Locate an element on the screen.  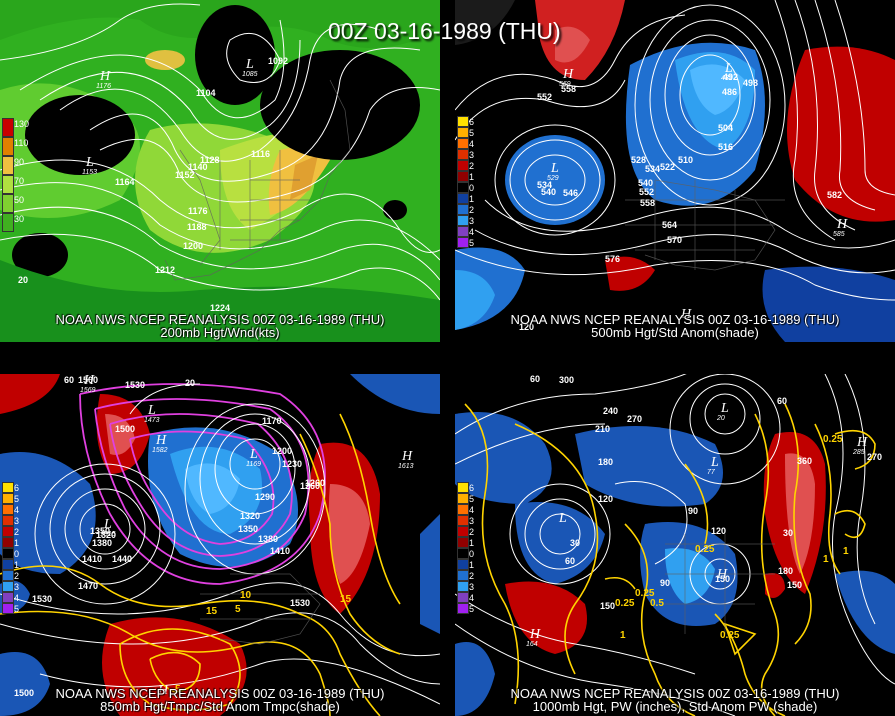
center-value: 1153 is located at coordinates (89, 172).